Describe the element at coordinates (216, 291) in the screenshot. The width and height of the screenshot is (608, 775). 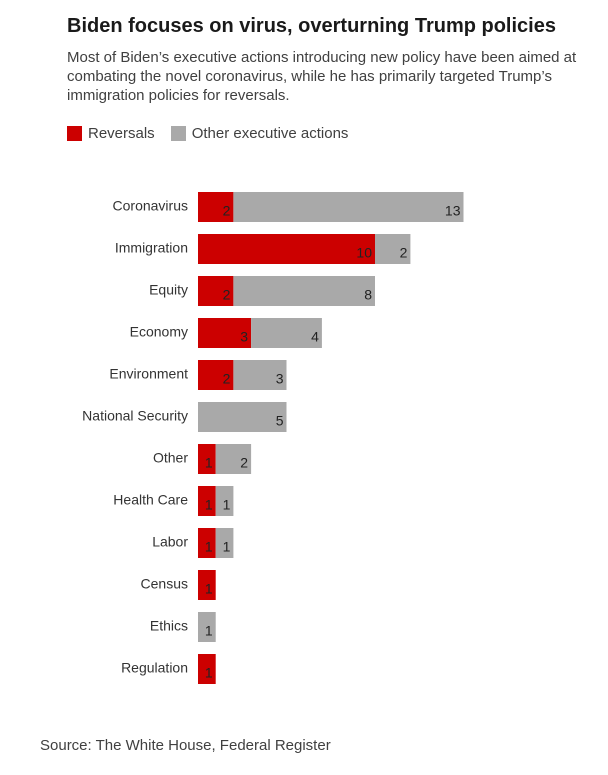
I see `bar-reversals-equity` at that location.